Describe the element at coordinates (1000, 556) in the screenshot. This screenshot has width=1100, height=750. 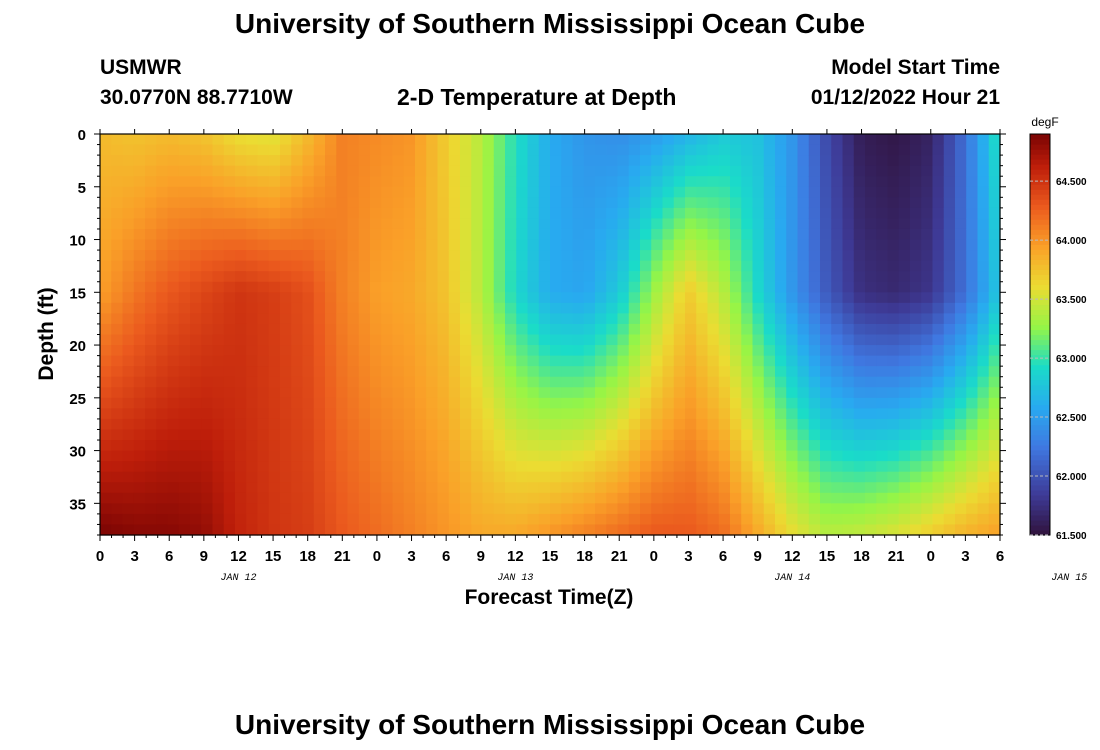
I see `x-tick-label: 6` at that location.